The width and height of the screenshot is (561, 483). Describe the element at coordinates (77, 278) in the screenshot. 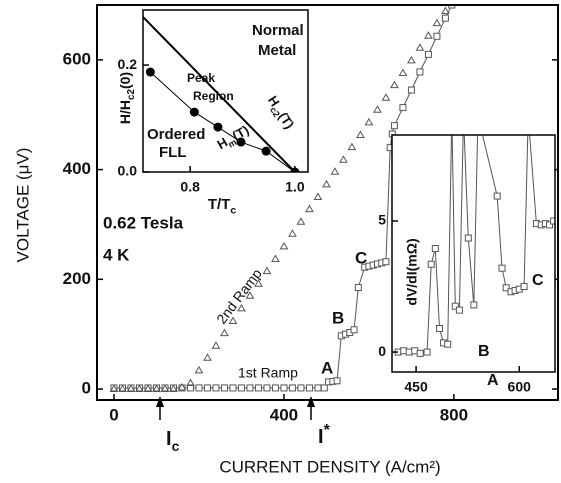

I see `y-tick-label: 200` at that location.